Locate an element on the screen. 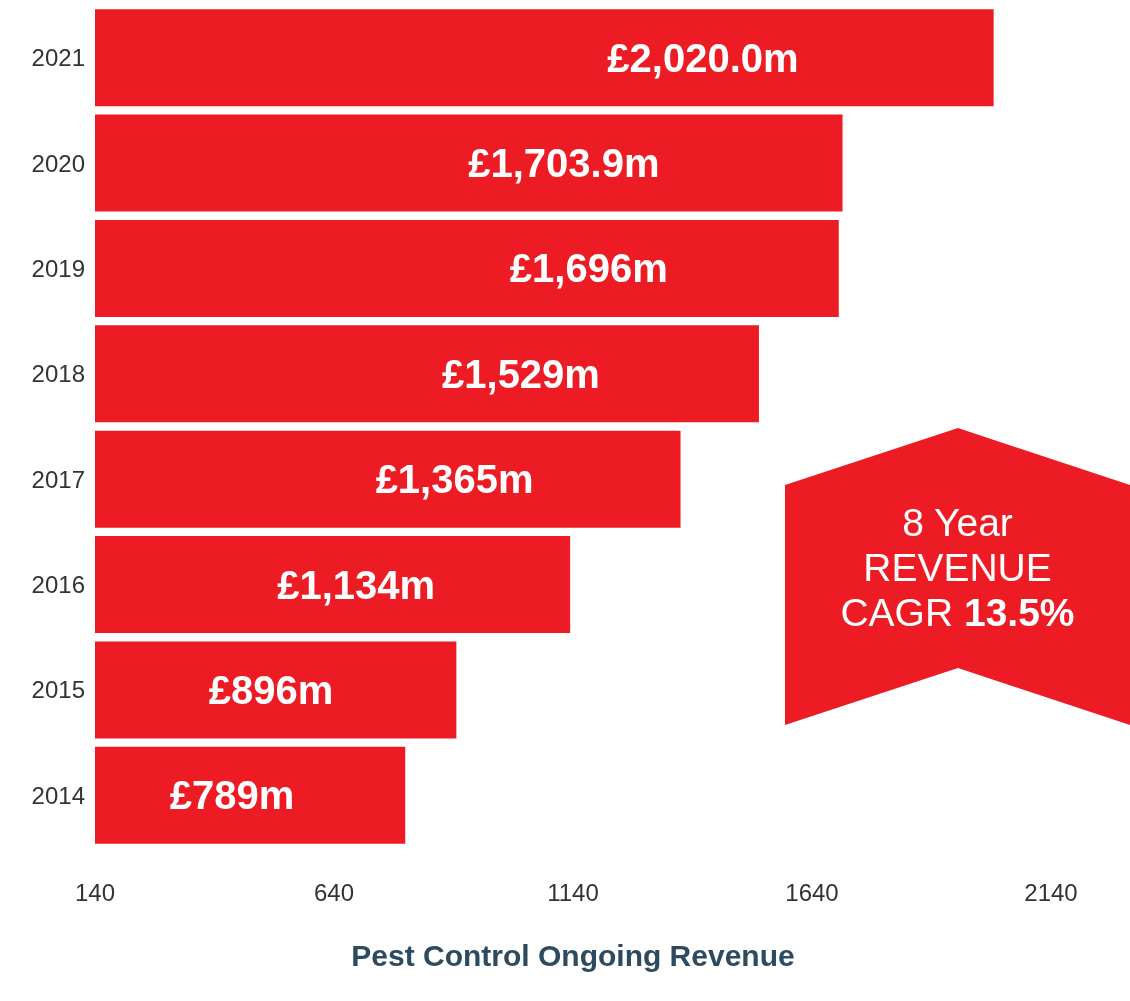  y-tick-label: 2021 is located at coordinates (58, 58).